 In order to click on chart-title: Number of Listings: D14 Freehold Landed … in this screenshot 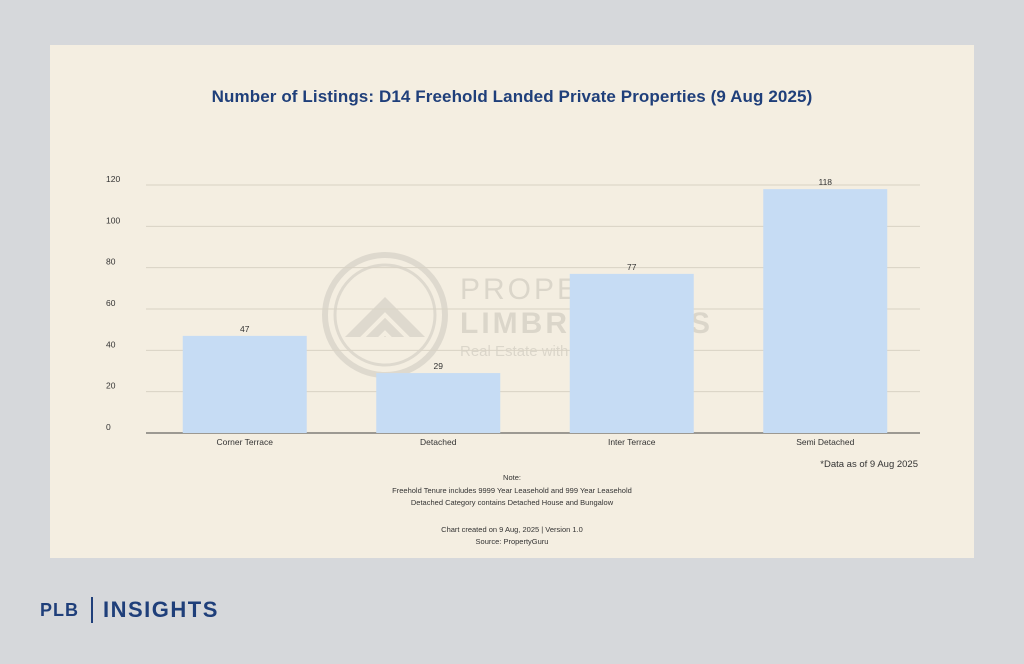, I will do `click(512, 96)`.